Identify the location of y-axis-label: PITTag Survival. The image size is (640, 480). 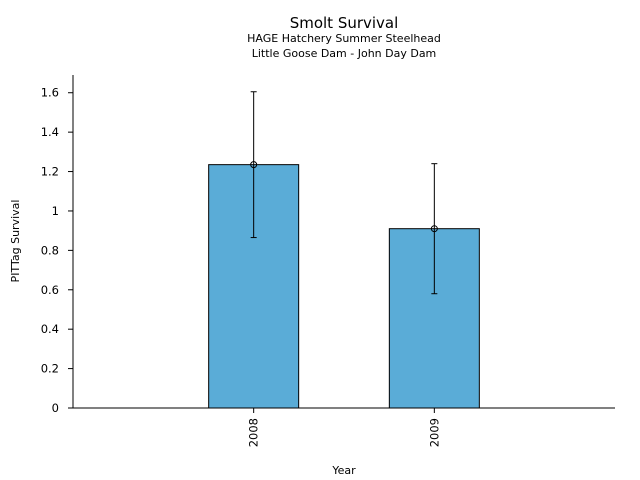
(15, 241).